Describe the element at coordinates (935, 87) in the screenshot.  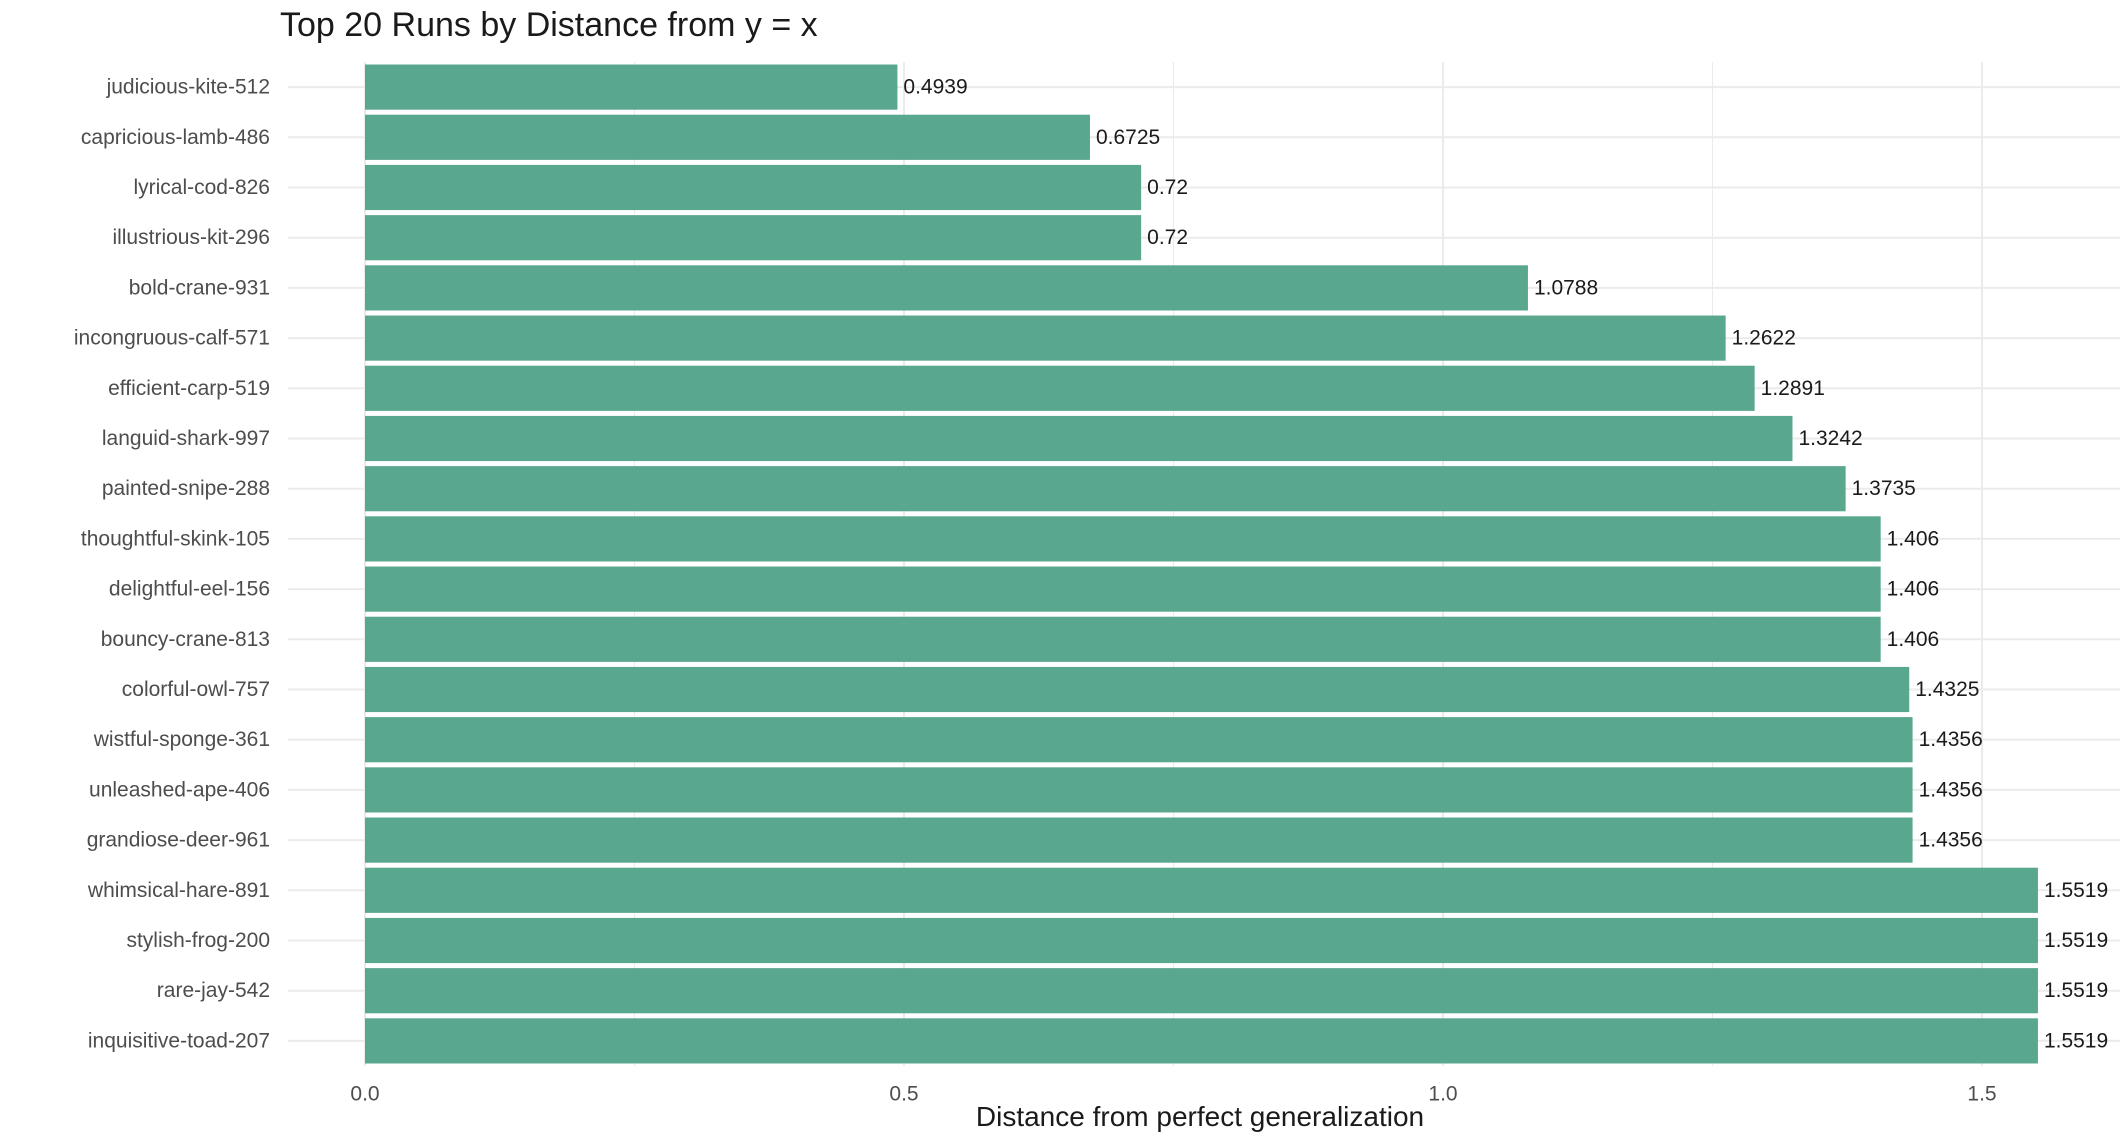
I see `value-label: 0.4939` at that location.